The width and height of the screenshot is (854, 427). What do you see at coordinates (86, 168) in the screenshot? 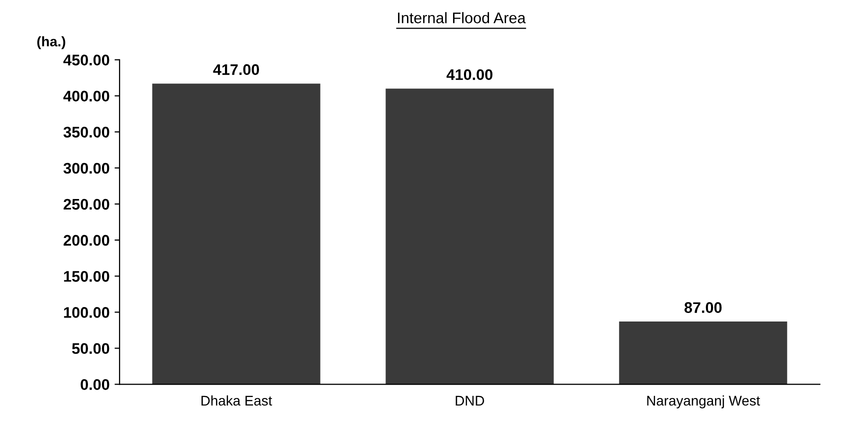
I see `y-tick-label: 300.00` at bounding box center [86, 168].